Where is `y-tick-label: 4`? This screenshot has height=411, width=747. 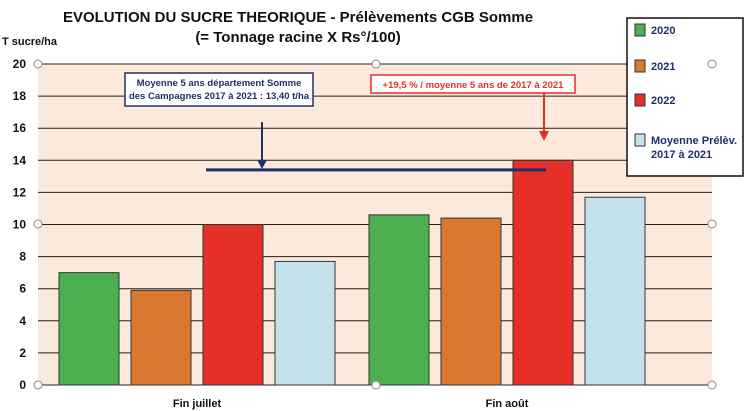
y-tick-label: 4 is located at coordinates (22, 321).